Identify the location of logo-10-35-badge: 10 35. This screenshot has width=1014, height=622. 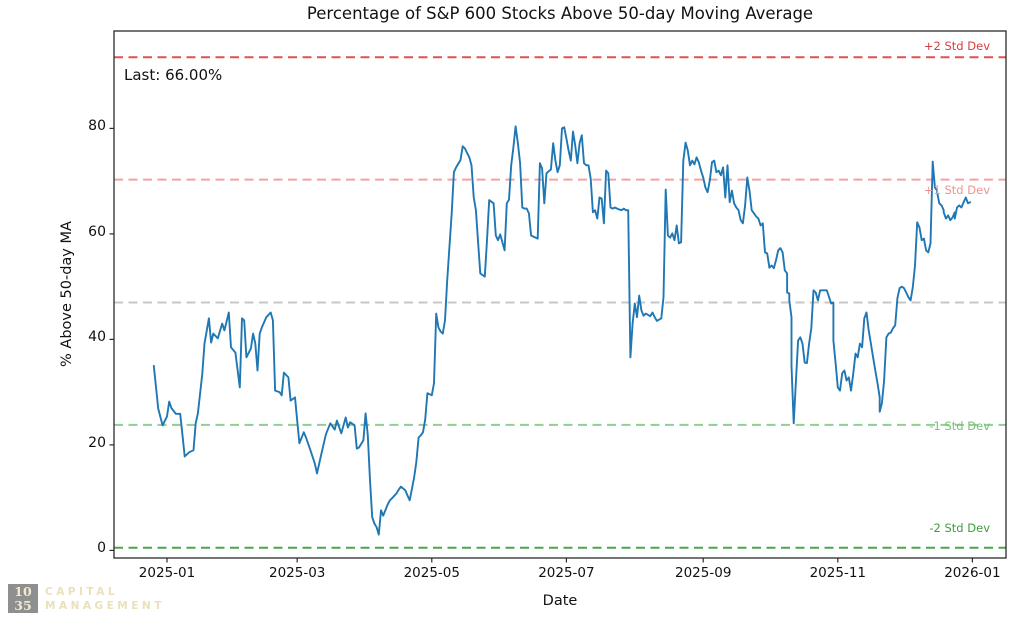
(23, 598).